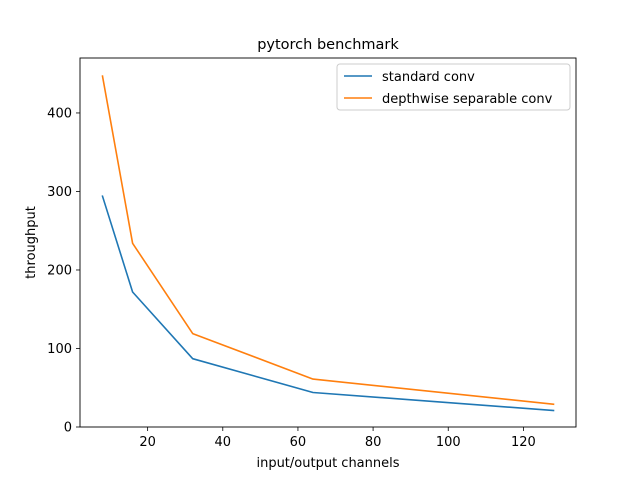  I want to click on y-tick-label: 0, so click(68, 428).